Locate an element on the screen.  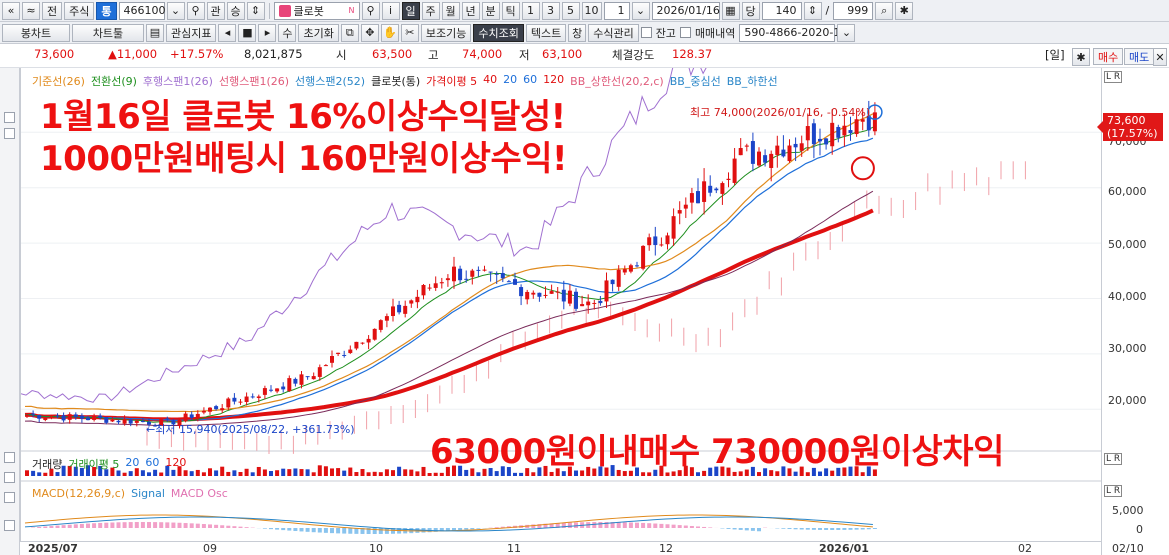
market-button: 주식 is located at coordinates (79, 10).